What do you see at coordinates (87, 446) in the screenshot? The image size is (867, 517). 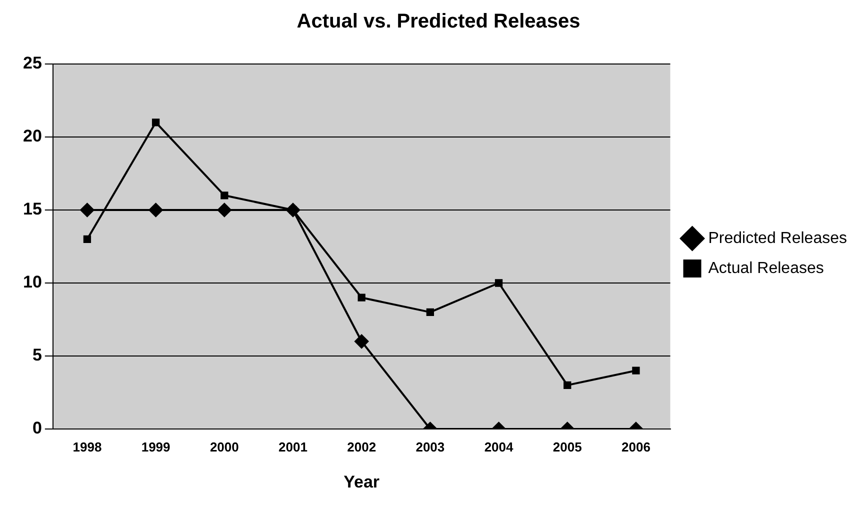 I see `x-tick-label: 1998` at bounding box center [87, 446].